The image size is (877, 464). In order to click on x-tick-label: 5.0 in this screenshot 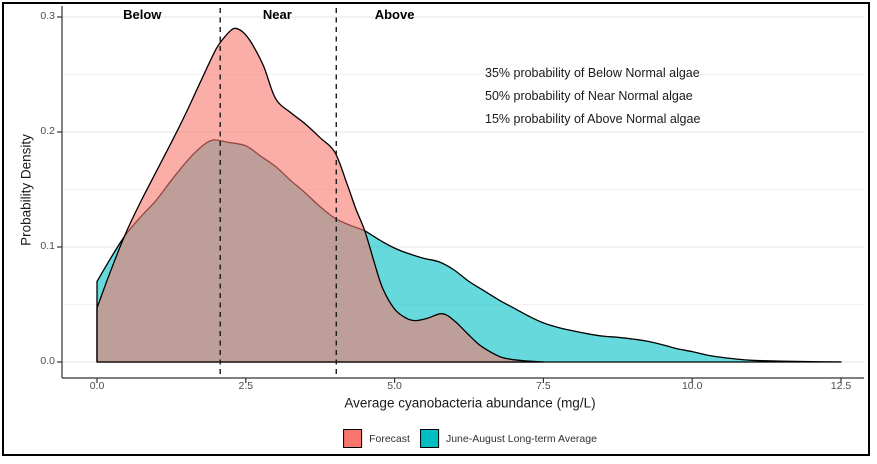, I will do `click(394, 386)`.